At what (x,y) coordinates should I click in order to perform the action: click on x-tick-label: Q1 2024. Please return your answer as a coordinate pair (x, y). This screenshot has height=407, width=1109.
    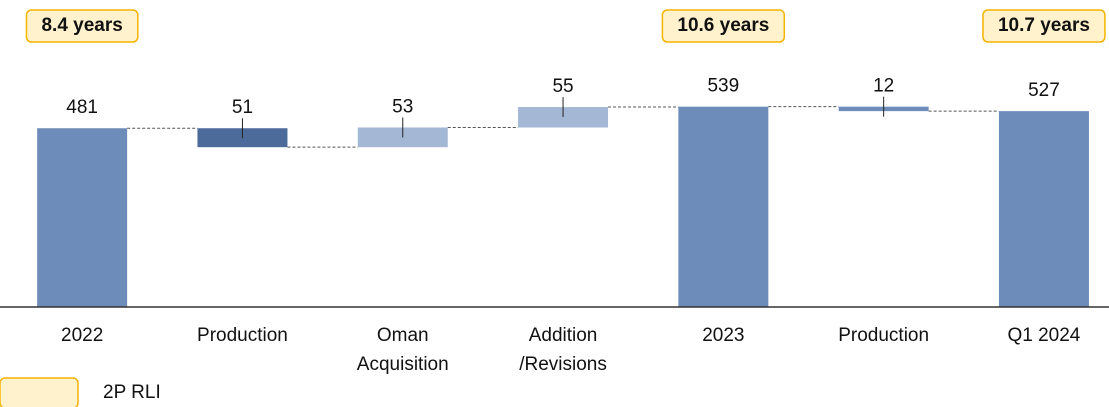
    Looking at the image, I should click on (1043, 335).